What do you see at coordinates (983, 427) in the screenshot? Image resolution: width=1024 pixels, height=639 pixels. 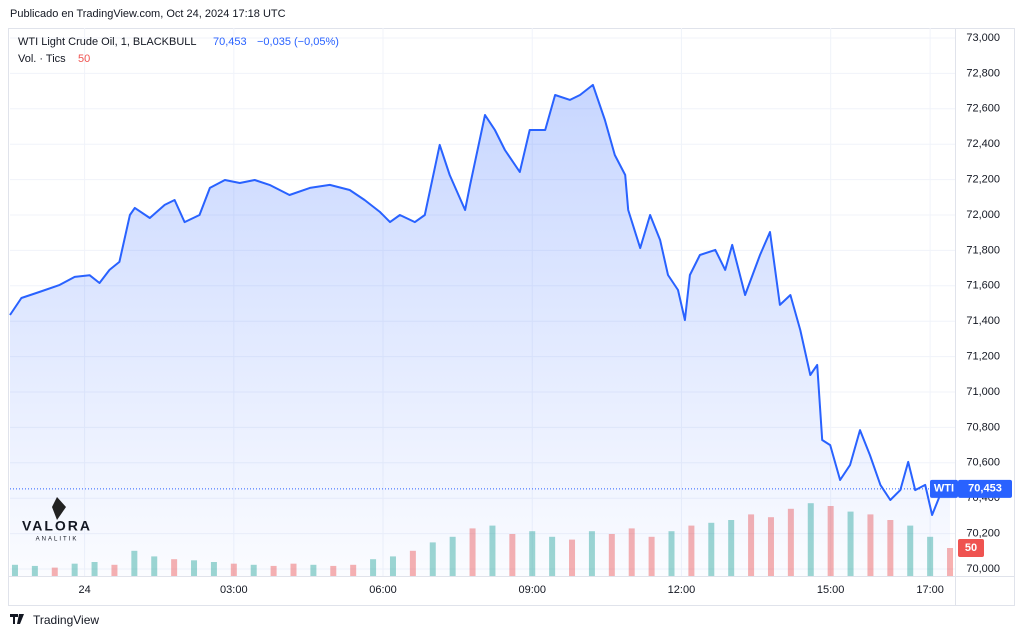 I see `y-tick-label: 70,800` at bounding box center [983, 427].